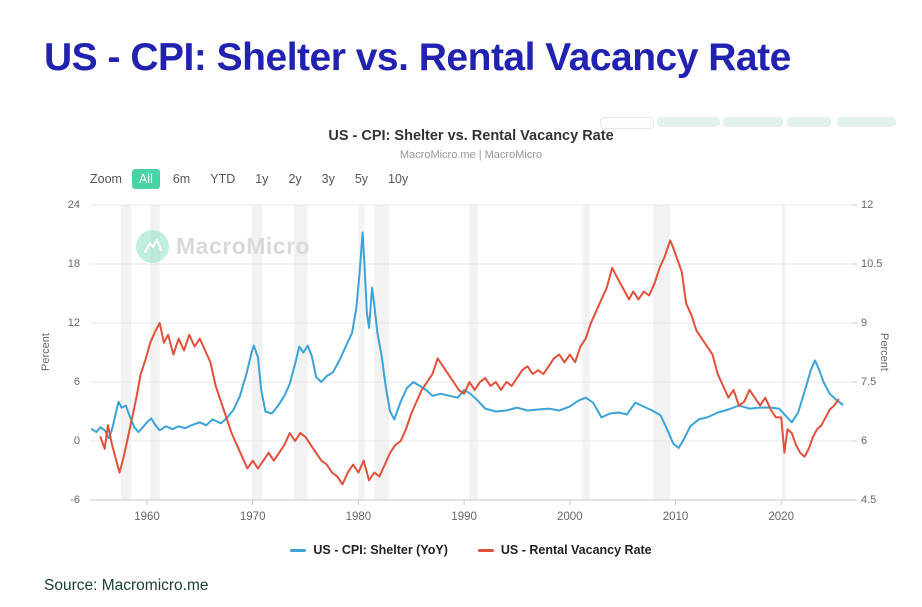  Describe the element at coordinates (872, 263) in the screenshot. I see `right-axis-tick-label: 10.5` at that location.